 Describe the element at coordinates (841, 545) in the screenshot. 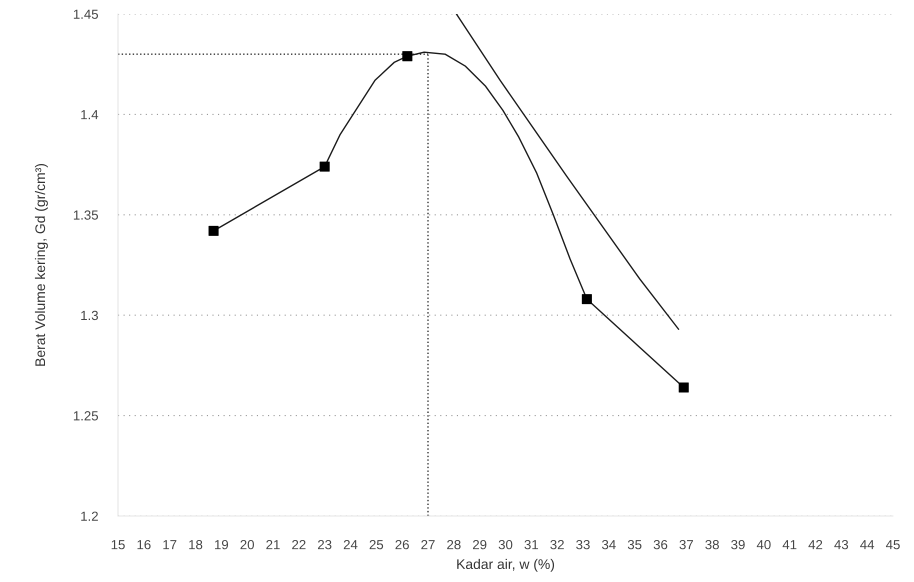

I see `x-tick-label: 43` at that location.